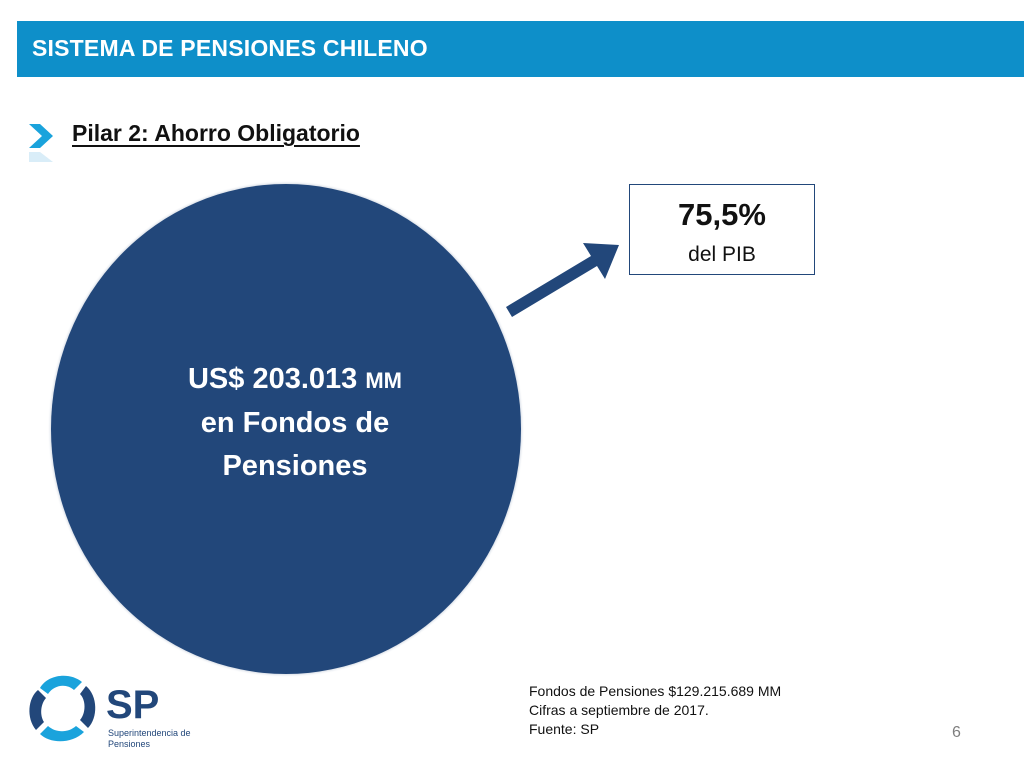  Describe the element at coordinates (384, 380) in the screenshot. I see `funds-unit: MM` at that location.